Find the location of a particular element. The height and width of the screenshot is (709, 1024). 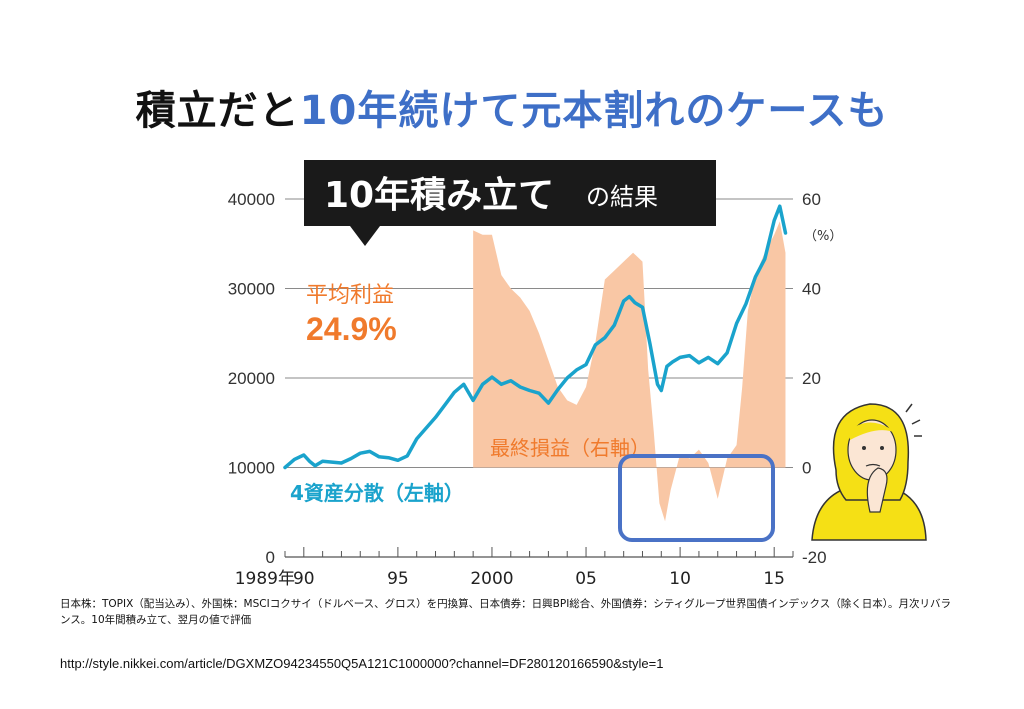

loss-area-series is located at coordinates (629, 371).